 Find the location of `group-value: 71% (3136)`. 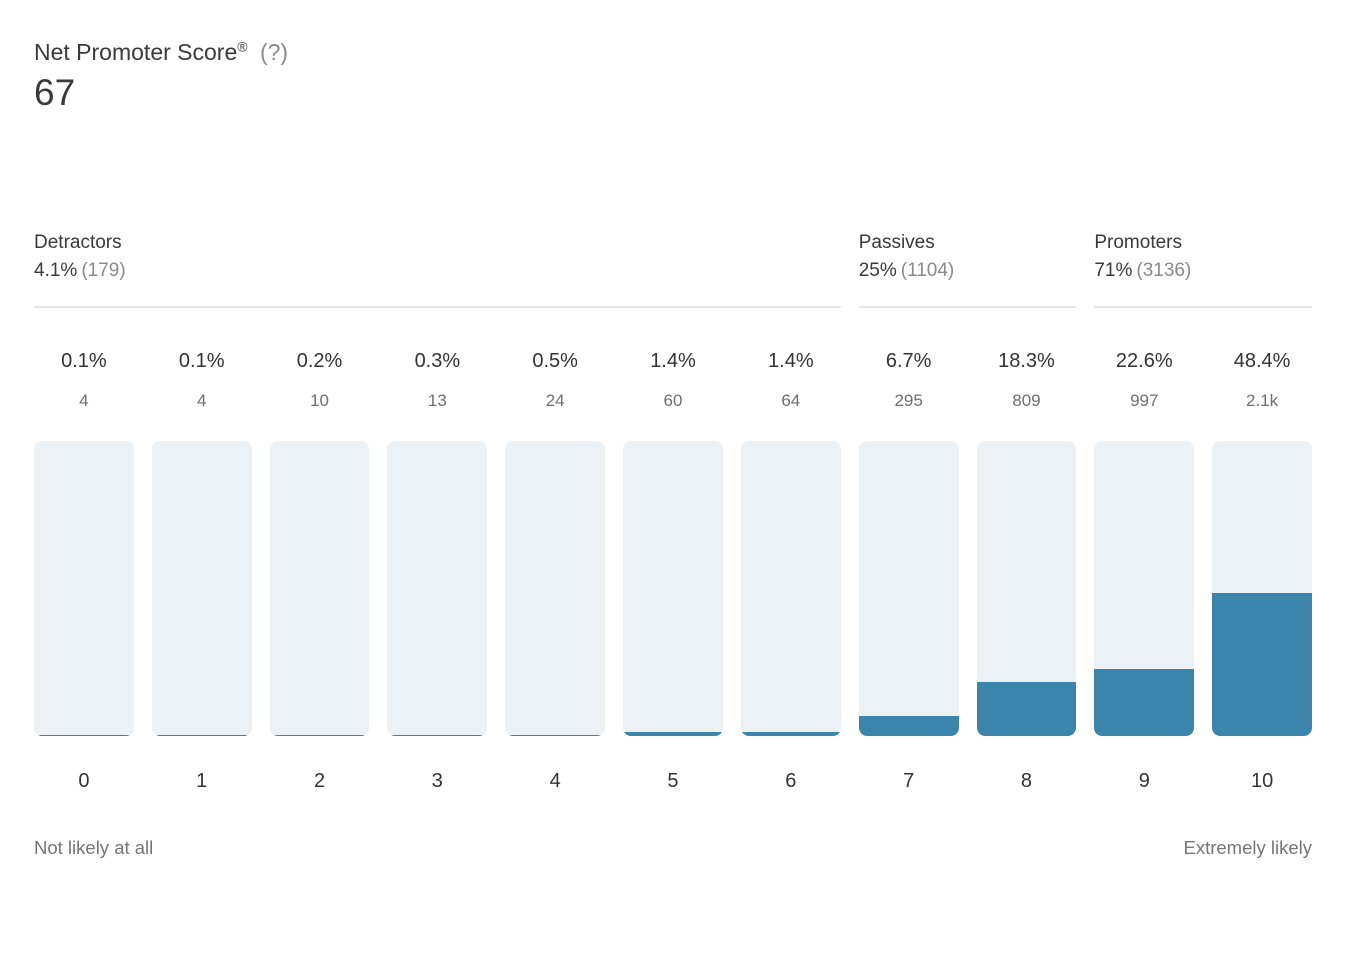

group-value: 71% (3136) is located at coordinates (1203, 271).